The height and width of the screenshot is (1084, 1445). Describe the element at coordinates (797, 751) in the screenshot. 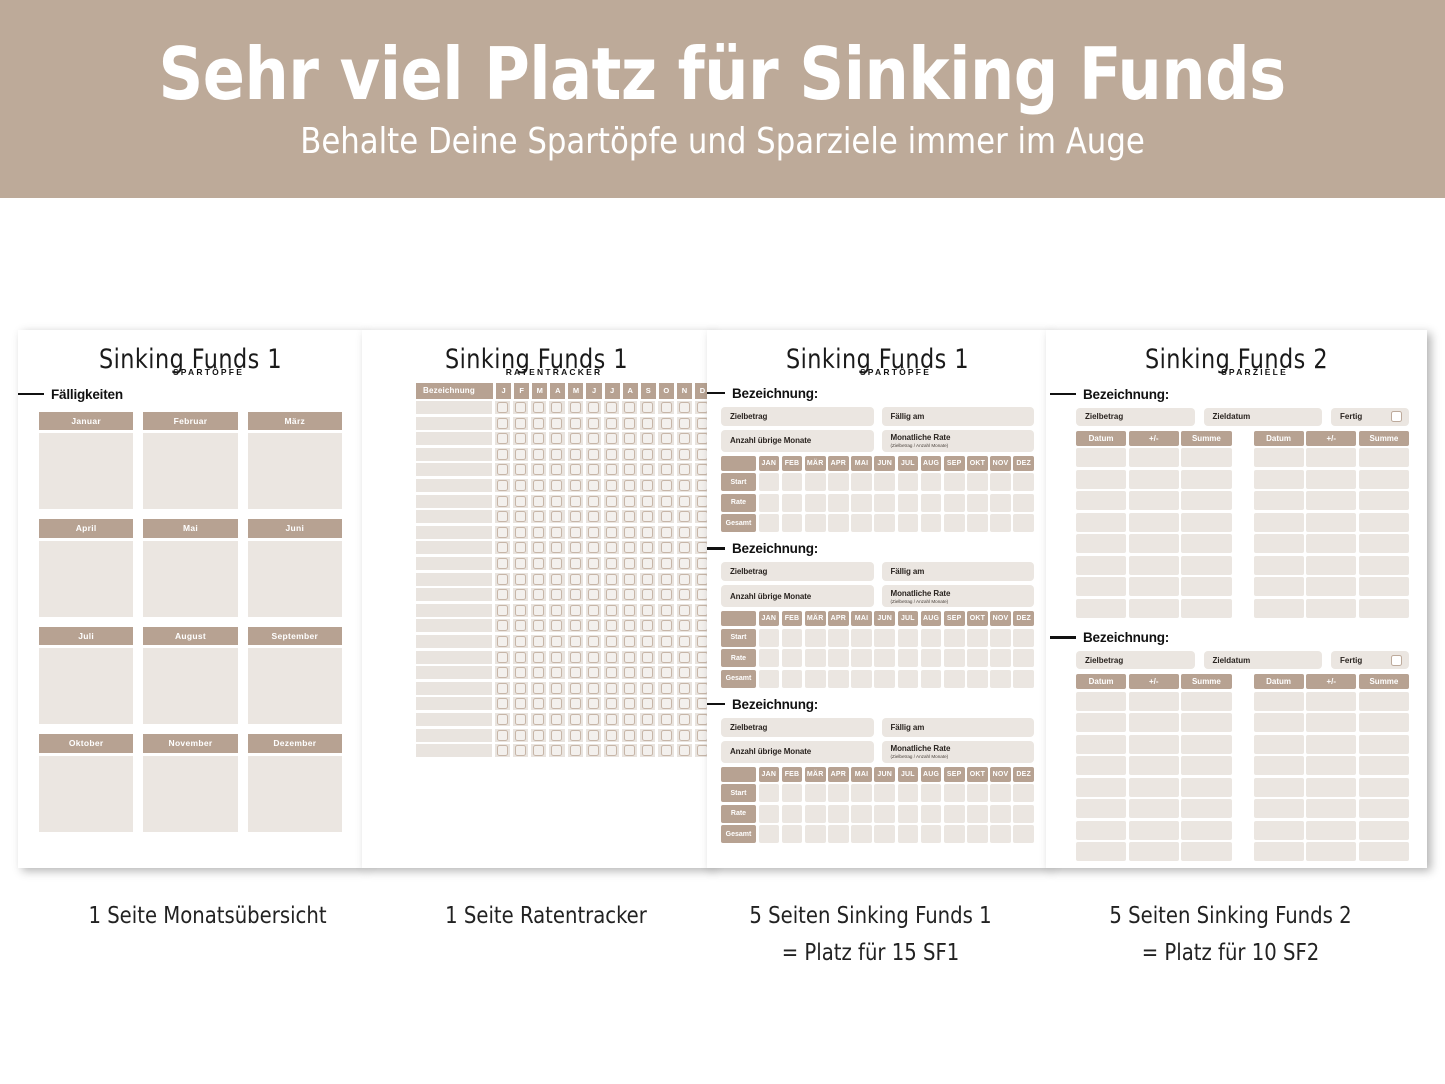

I see `field-anzahl-uebrige-monate: Anzahl übrige Monate` at that location.